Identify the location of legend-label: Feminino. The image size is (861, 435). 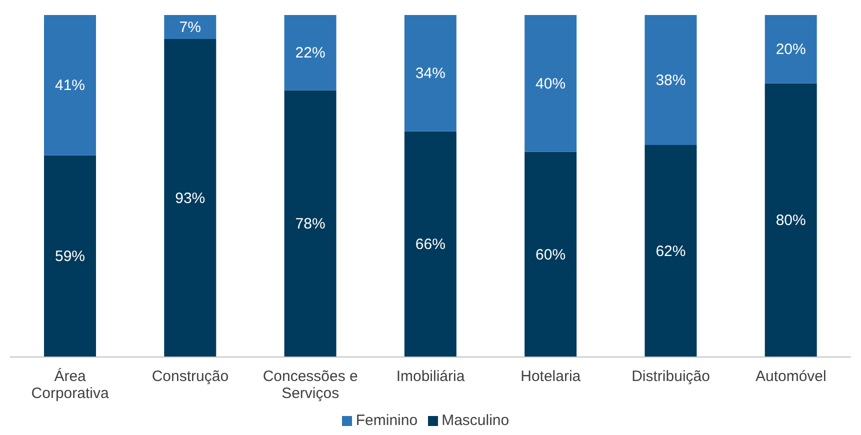
(387, 420).